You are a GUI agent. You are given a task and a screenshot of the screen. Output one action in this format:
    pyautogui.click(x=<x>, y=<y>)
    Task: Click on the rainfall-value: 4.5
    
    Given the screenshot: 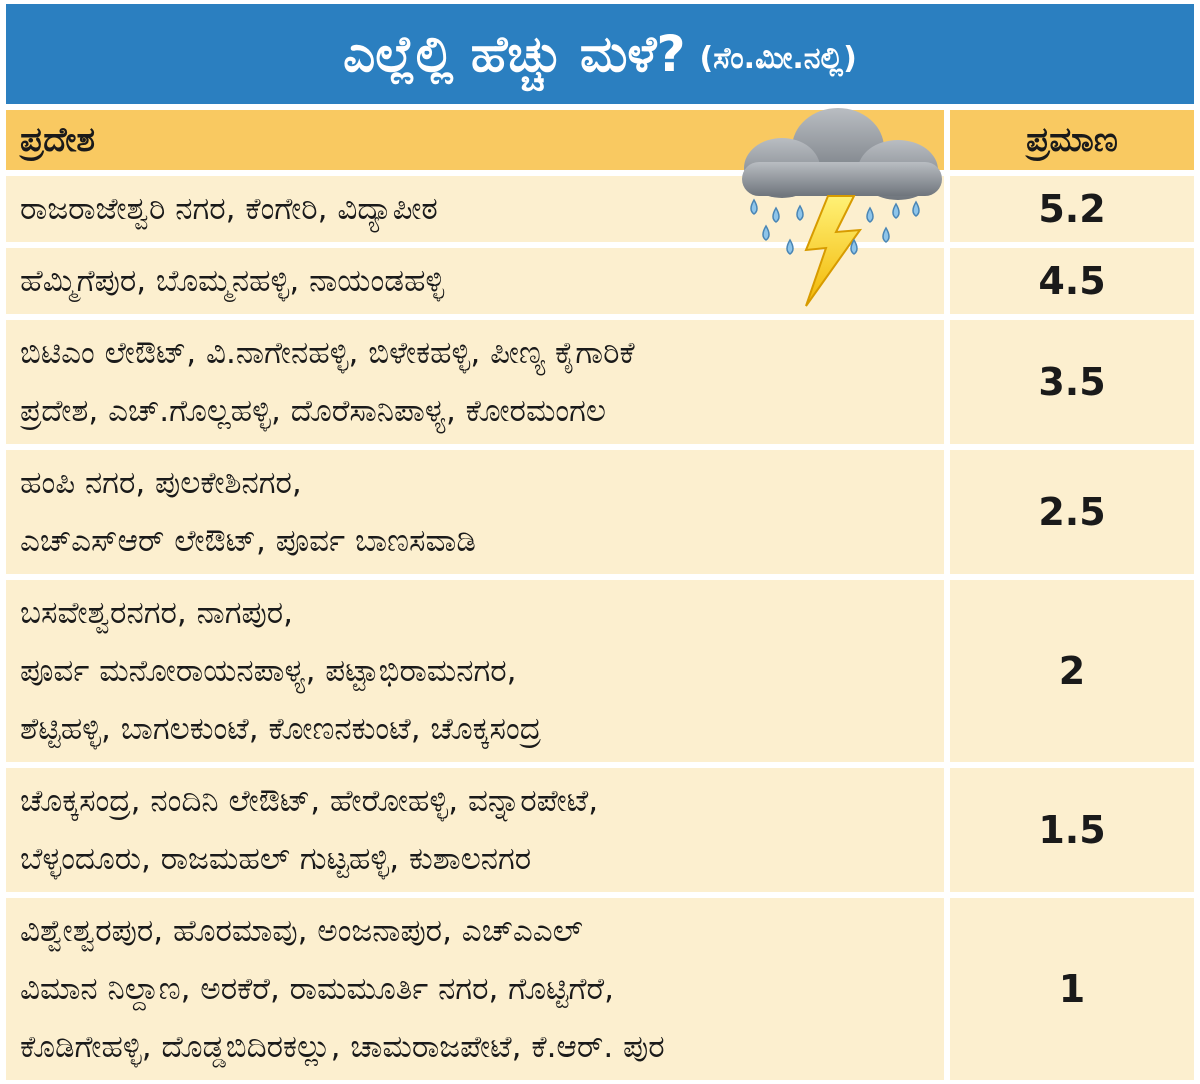 What is the action you would take?
    pyautogui.click(x=1072, y=281)
    